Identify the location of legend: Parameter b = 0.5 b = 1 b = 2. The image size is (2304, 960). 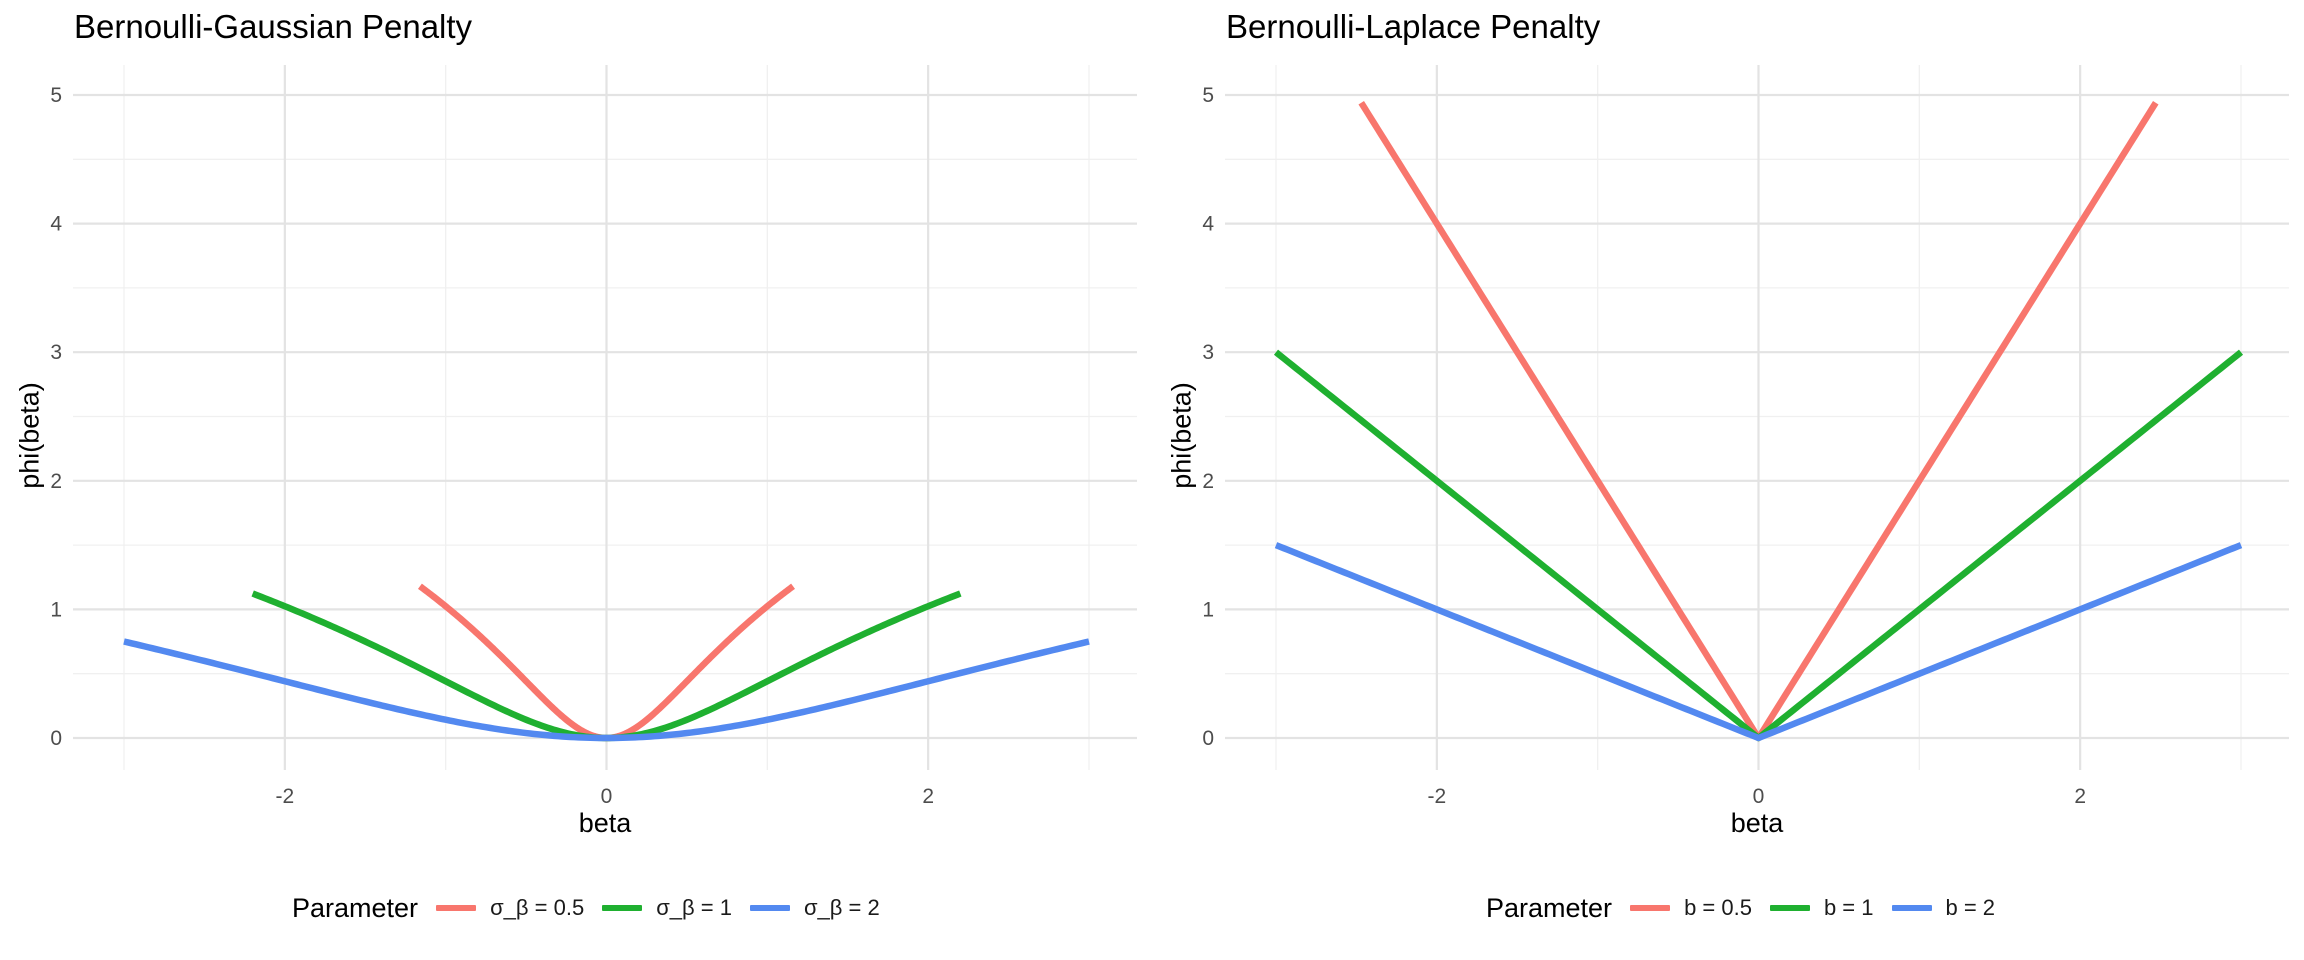
(1749, 908).